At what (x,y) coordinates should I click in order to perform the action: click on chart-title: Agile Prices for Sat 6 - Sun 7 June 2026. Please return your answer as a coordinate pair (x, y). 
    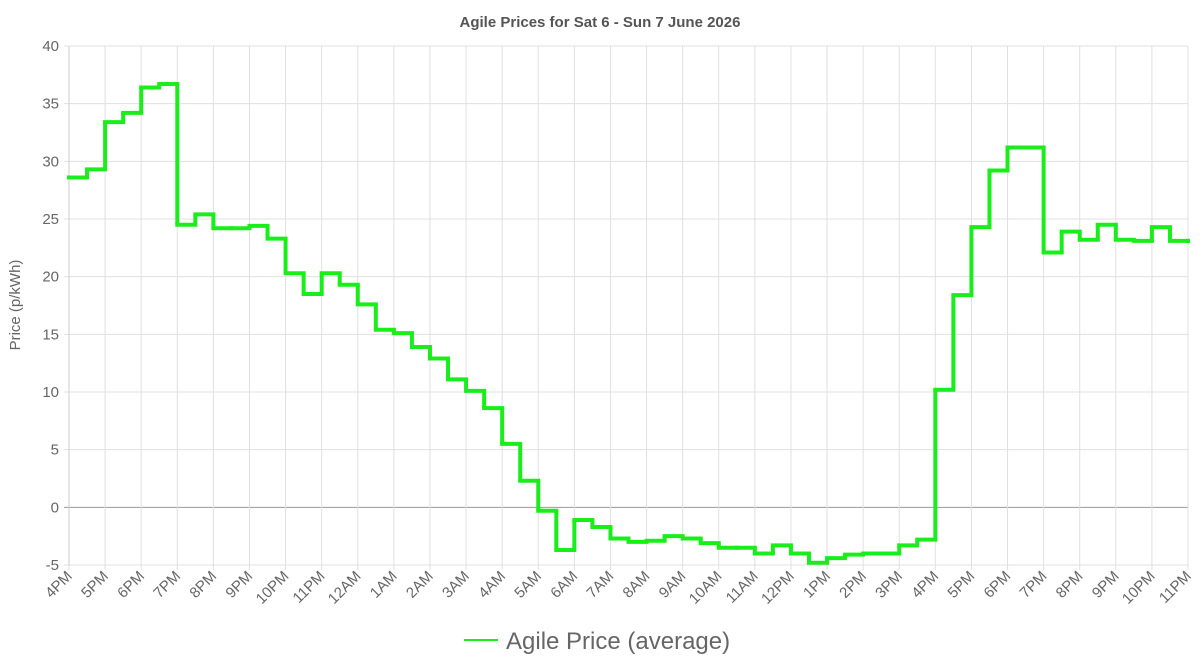
    Looking at the image, I should click on (600, 22).